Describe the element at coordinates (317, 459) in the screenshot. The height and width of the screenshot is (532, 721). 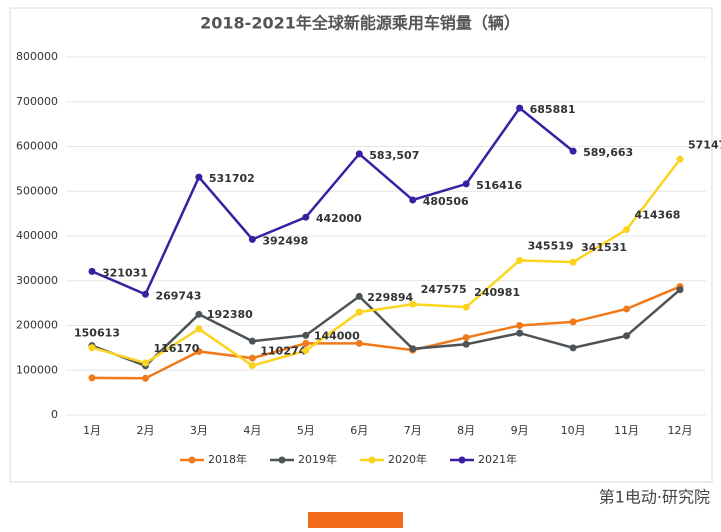
I see `legend-label: 2019年` at that location.